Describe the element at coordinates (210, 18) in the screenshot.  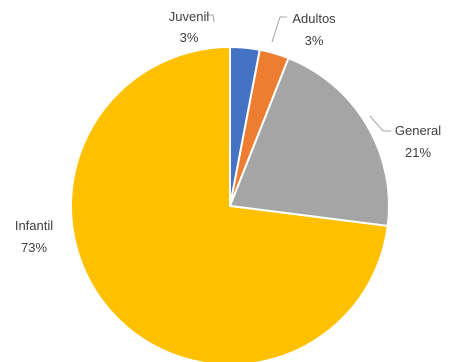
I see `leader-line-juvenil` at that location.